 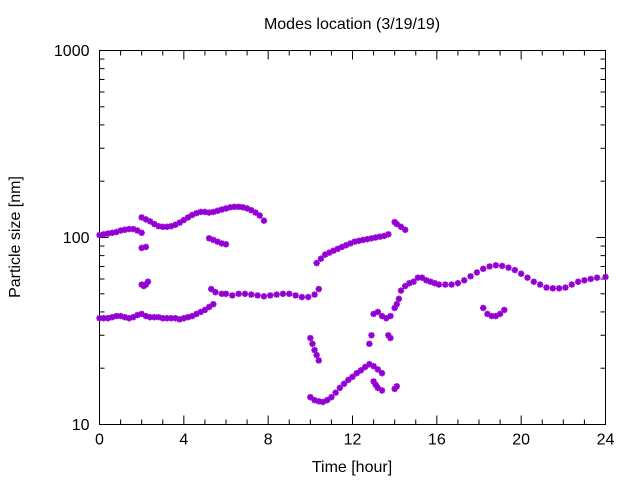 I want to click on x-tick-label: 16, so click(x=437, y=440).